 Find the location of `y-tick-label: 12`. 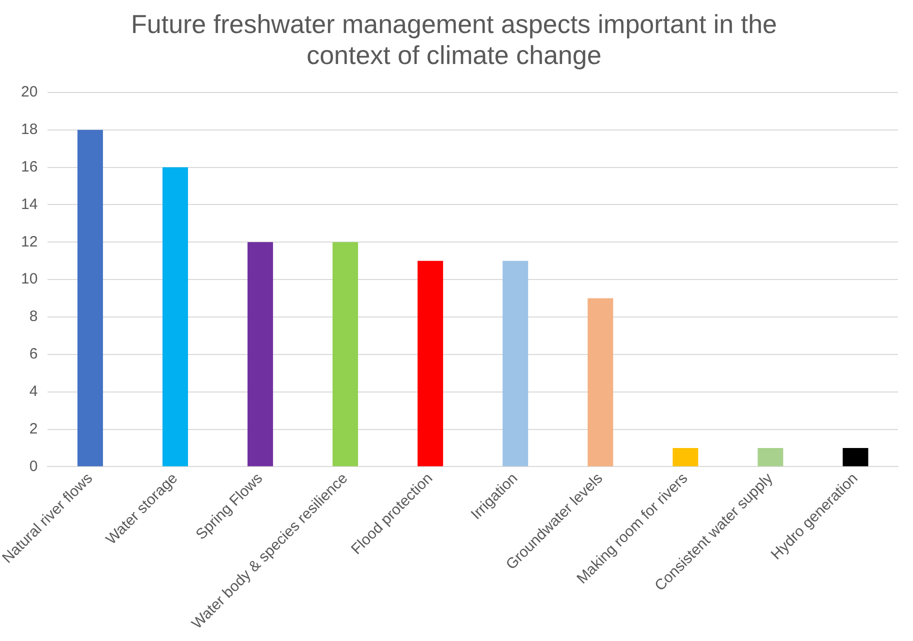

y-tick-label: 12 is located at coordinates (29, 241).